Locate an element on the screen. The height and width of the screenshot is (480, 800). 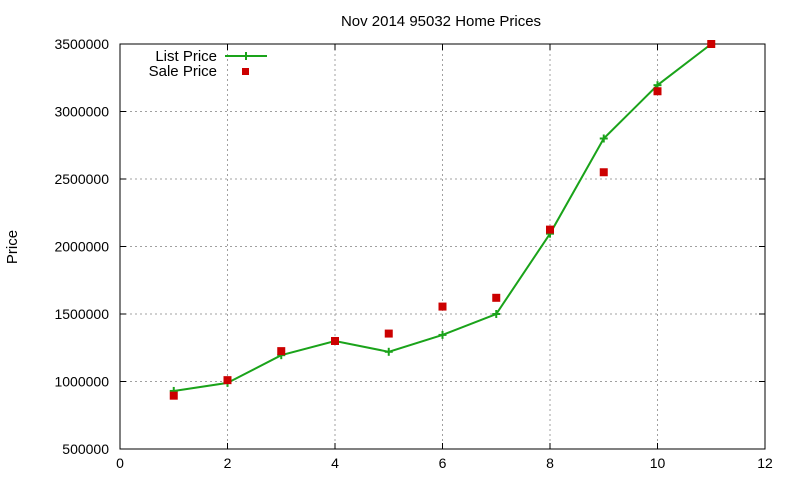
legend-label-list-price: List Price is located at coordinates (186, 56).